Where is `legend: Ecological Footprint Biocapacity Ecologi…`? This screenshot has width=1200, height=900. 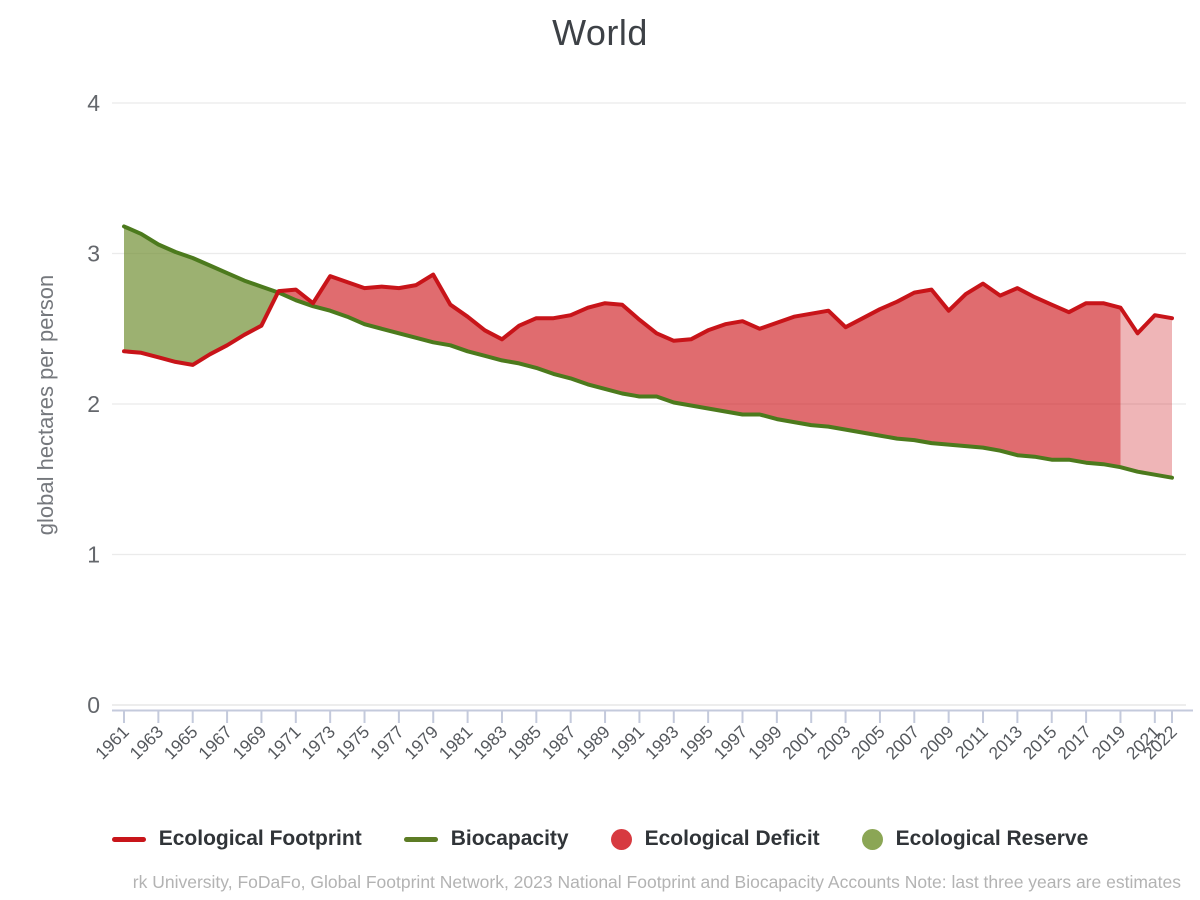 legend: Ecological Footprint Biocapacity Ecologi… is located at coordinates (600, 839).